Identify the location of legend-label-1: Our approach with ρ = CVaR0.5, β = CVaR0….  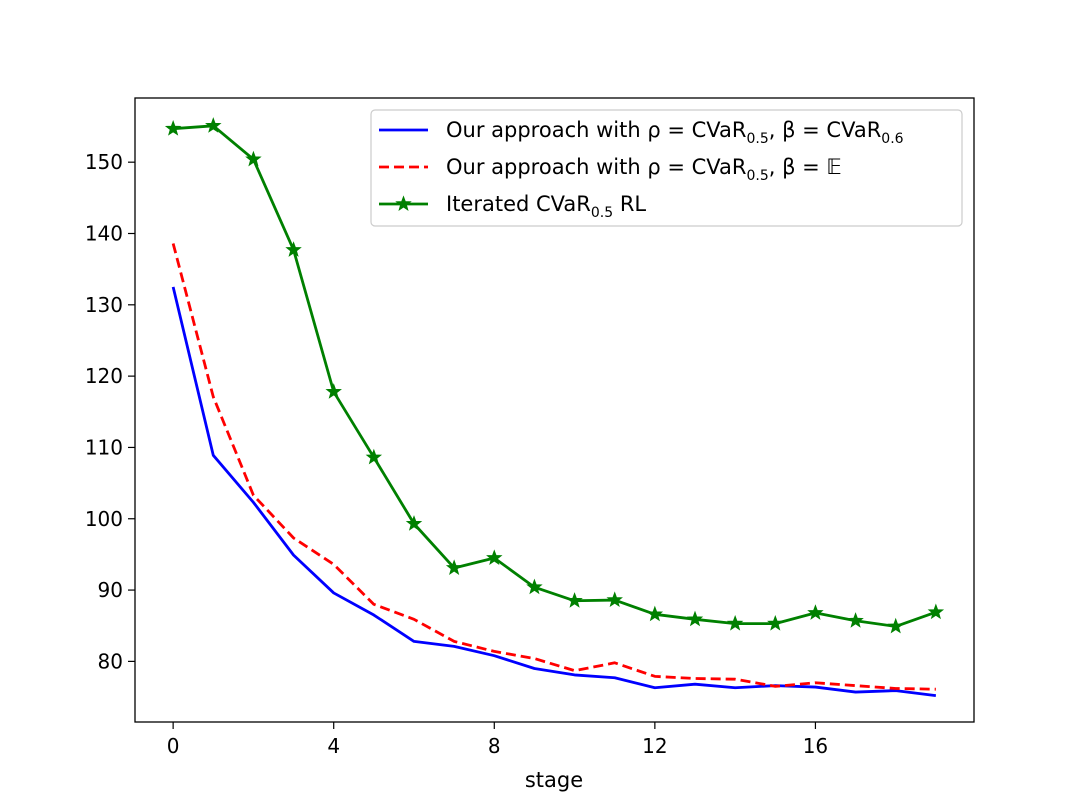
(675, 132).